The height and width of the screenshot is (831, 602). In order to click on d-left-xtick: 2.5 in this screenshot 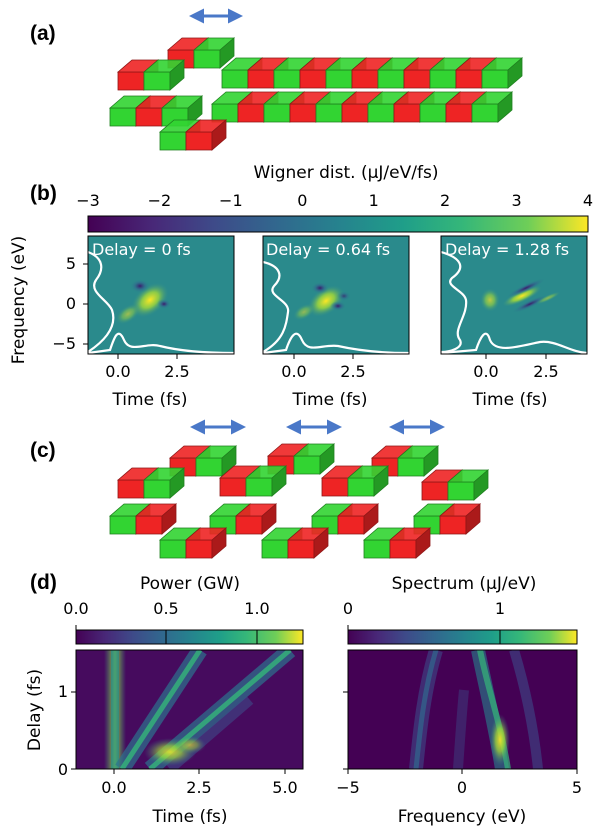, I will do `click(198, 787)`.